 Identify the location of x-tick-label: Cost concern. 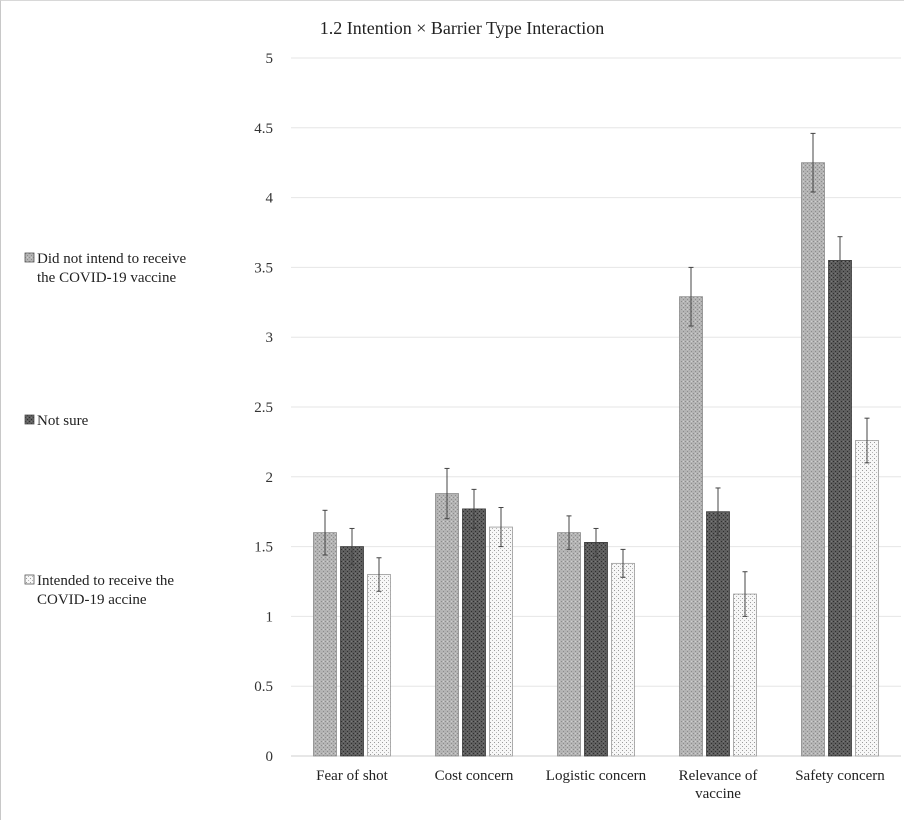
(474, 776).